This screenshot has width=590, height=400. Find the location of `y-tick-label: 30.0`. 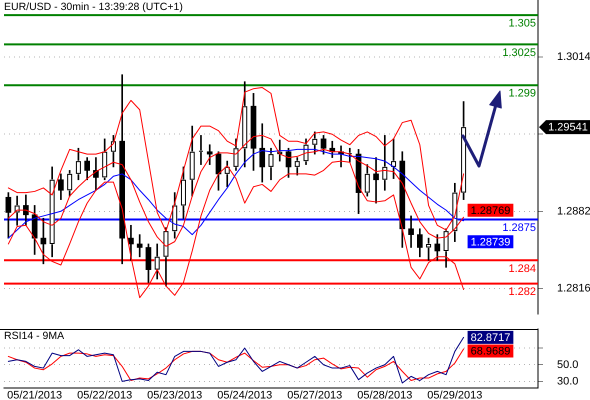

y-tick-label: 30.0 is located at coordinates (567, 381).